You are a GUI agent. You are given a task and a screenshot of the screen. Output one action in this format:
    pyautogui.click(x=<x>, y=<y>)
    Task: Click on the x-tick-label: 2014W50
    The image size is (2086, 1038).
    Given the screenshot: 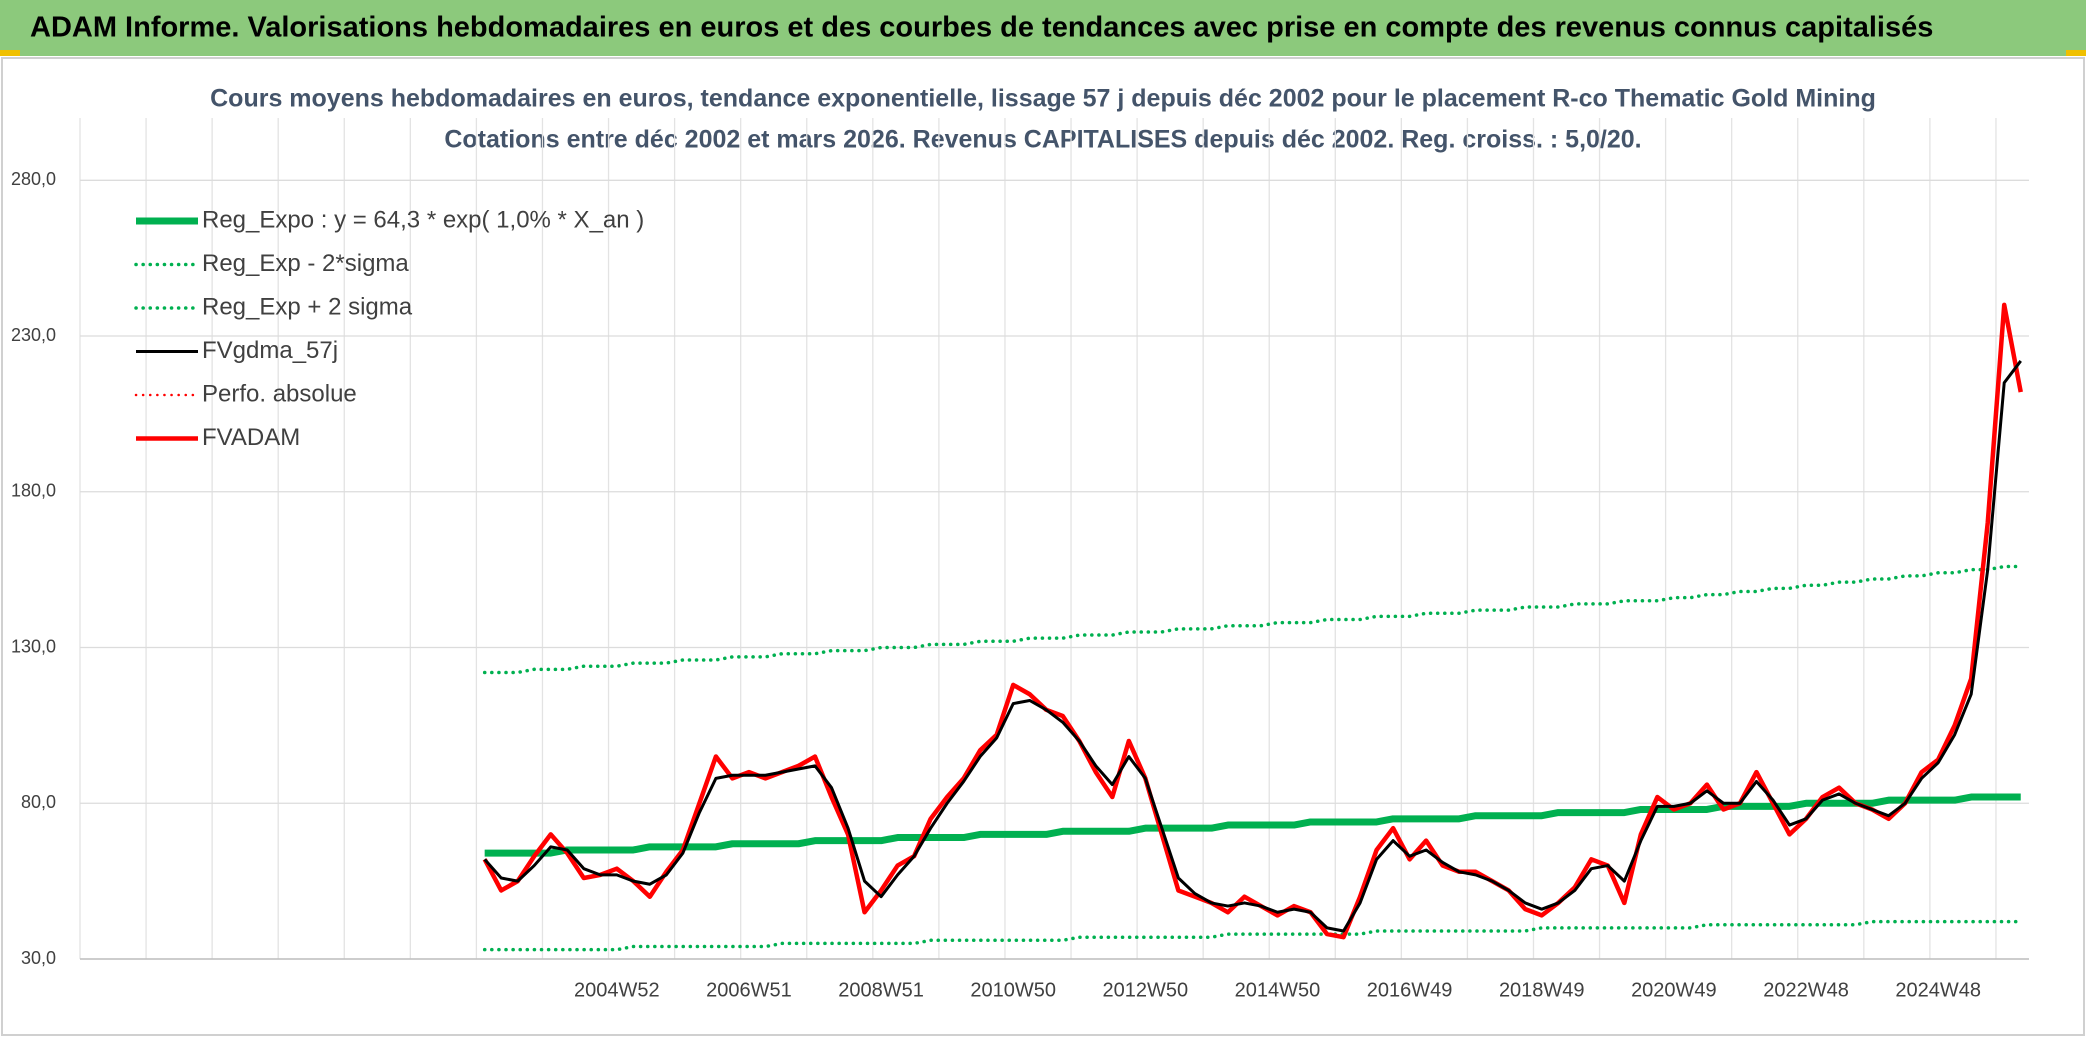 What is the action you would take?
    pyautogui.click(x=1278, y=990)
    